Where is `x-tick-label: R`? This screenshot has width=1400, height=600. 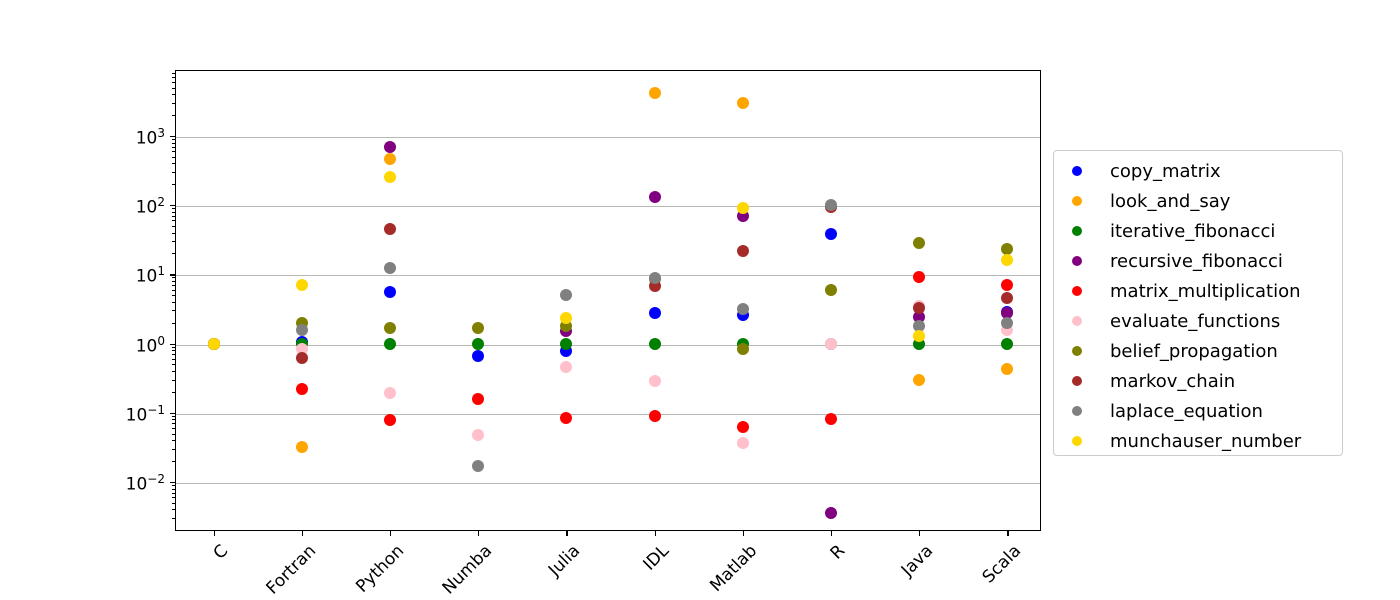
x-tick-label: R is located at coordinates (838, 552).